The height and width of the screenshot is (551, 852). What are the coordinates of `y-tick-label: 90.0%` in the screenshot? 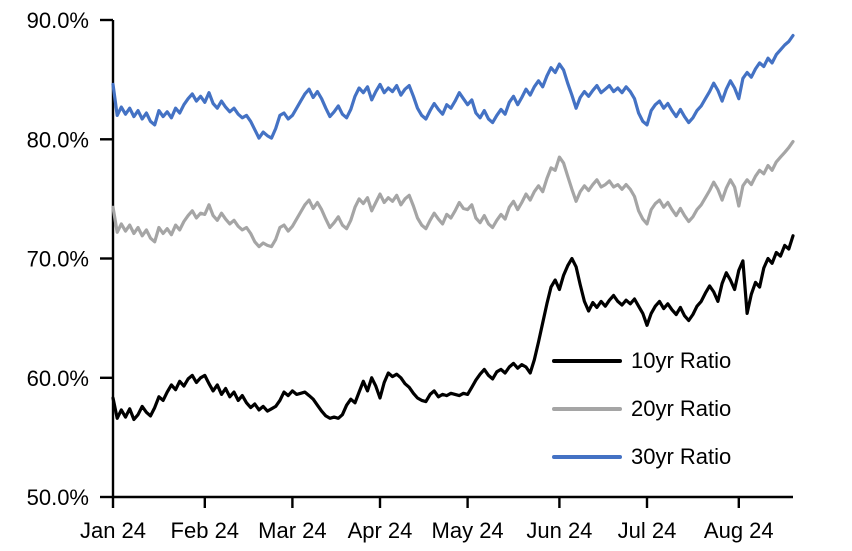 It's located at (58, 20).